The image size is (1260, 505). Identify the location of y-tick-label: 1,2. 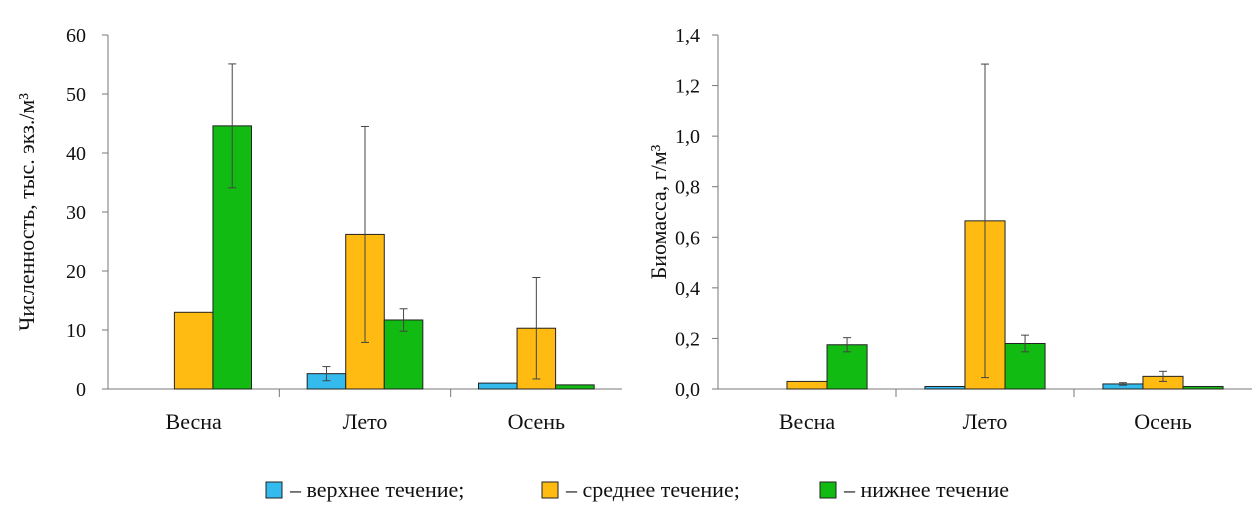
(687, 87).